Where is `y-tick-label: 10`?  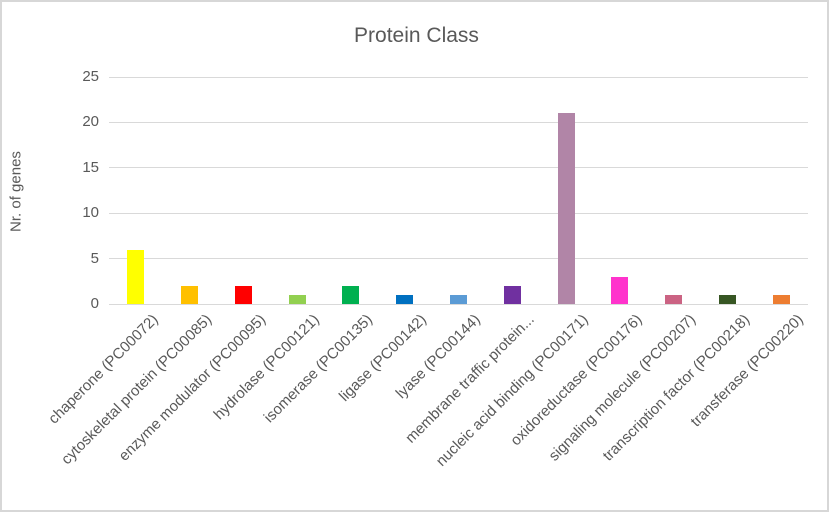 y-tick-label: 10 is located at coordinates (90, 213).